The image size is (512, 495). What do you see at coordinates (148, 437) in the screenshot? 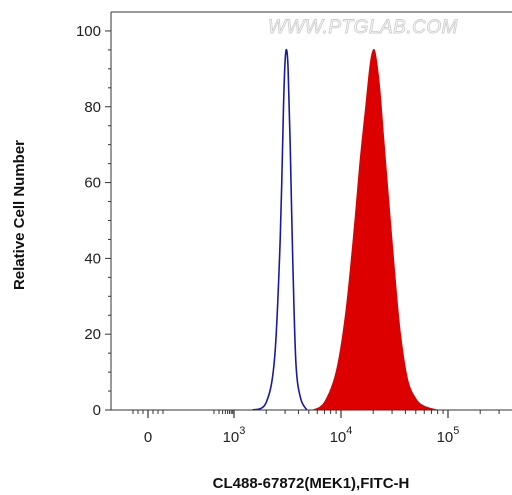
I see `x-tick-label-0: 0` at bounding box center [148, 437].